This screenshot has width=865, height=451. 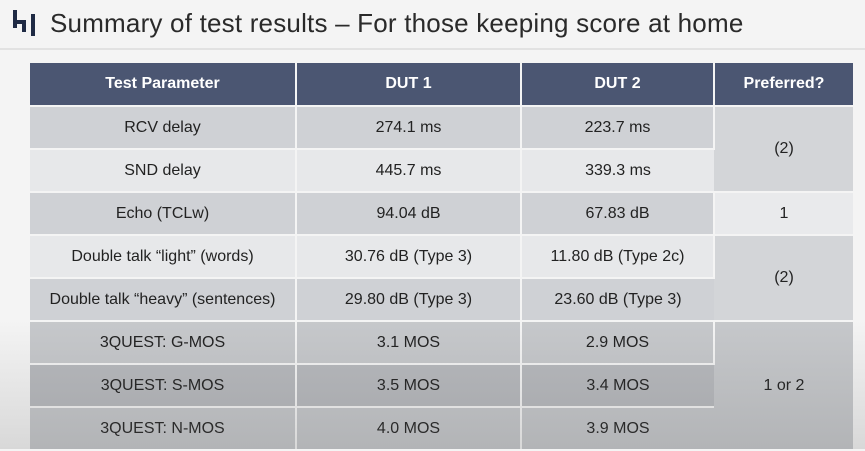 What do you see at coordinates (617, 429) in the screenshot?
I see `cell-dut2: 3.9 MOS` at bounding box center [617, 429].